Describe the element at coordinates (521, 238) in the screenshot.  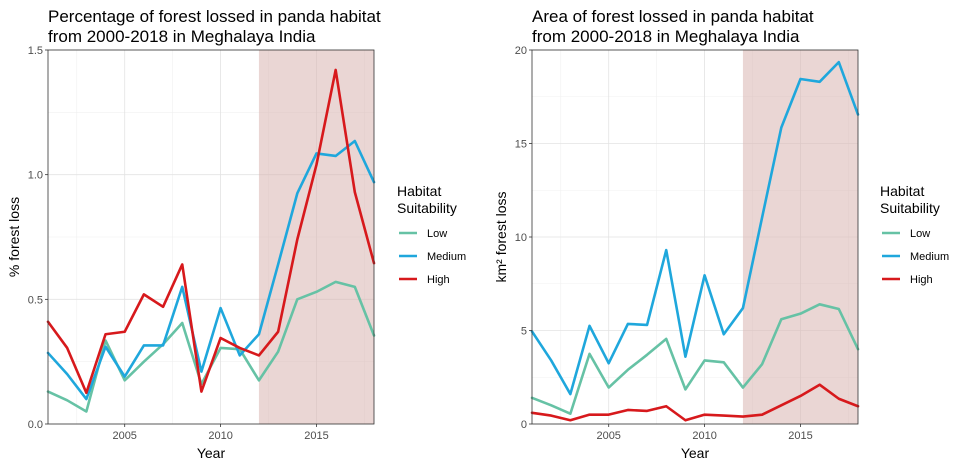
I see `y-tick-label: 10` at that location.